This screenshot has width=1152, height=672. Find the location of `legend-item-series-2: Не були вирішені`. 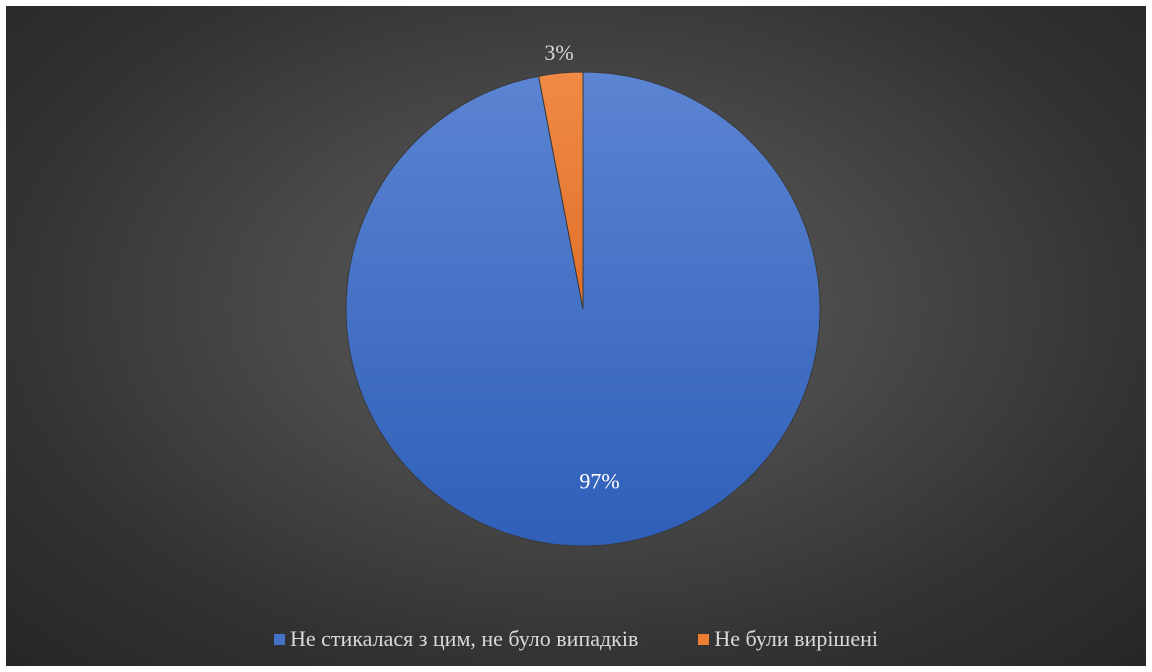

legend-item-series-2: Не були вирішені is located at coordinates (788, 639).